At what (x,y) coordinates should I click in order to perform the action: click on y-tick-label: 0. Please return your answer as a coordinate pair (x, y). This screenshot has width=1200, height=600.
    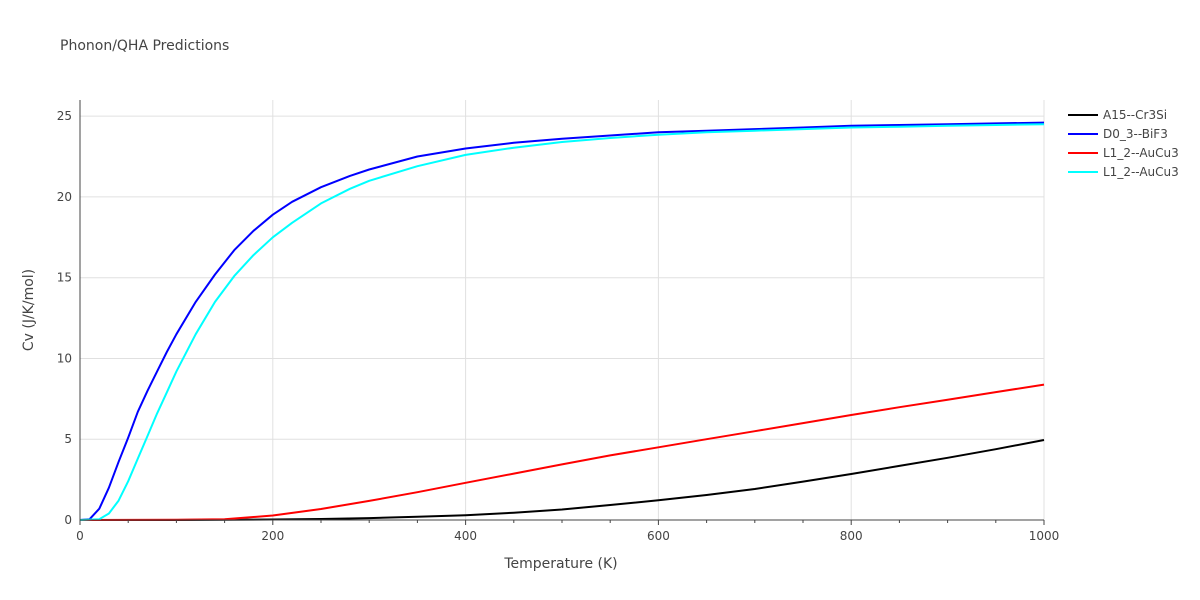
    Looking at the image, I should click on (68, 520).